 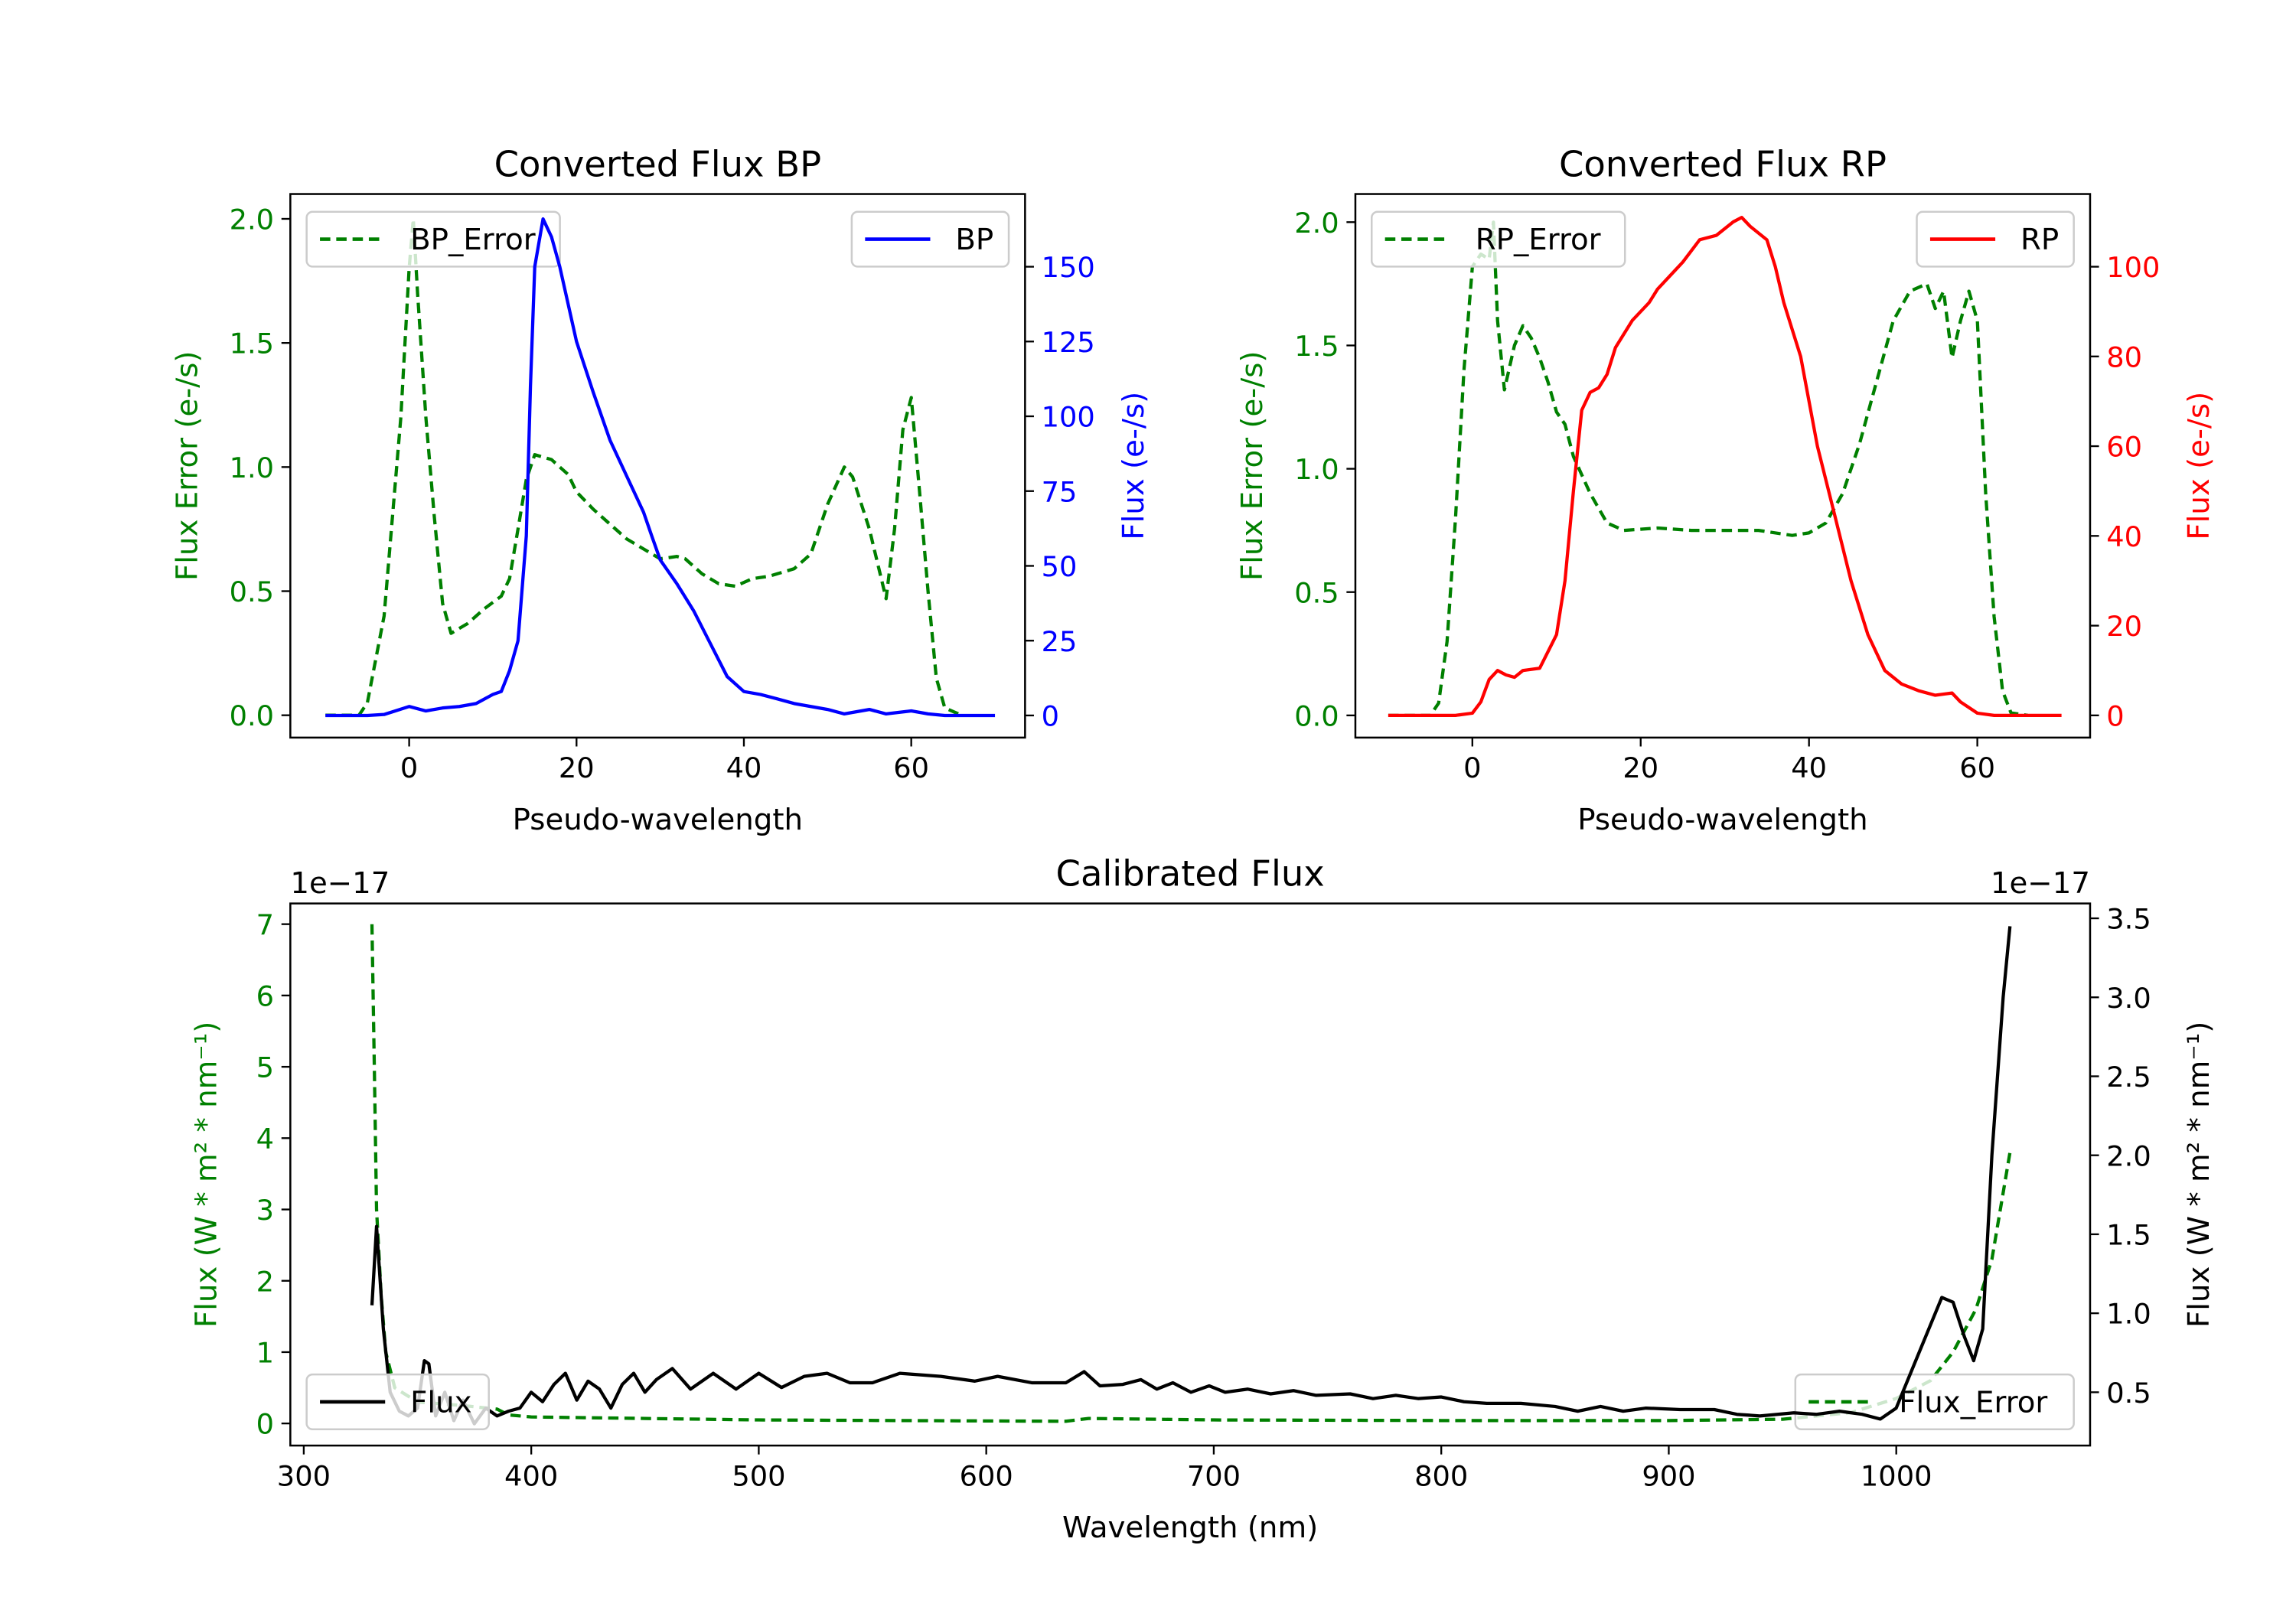 What do you see at coordinates (2124, 447) in the screenshot?
I see `y-tick-label-right: 60` at bounding box center [2124, 447].